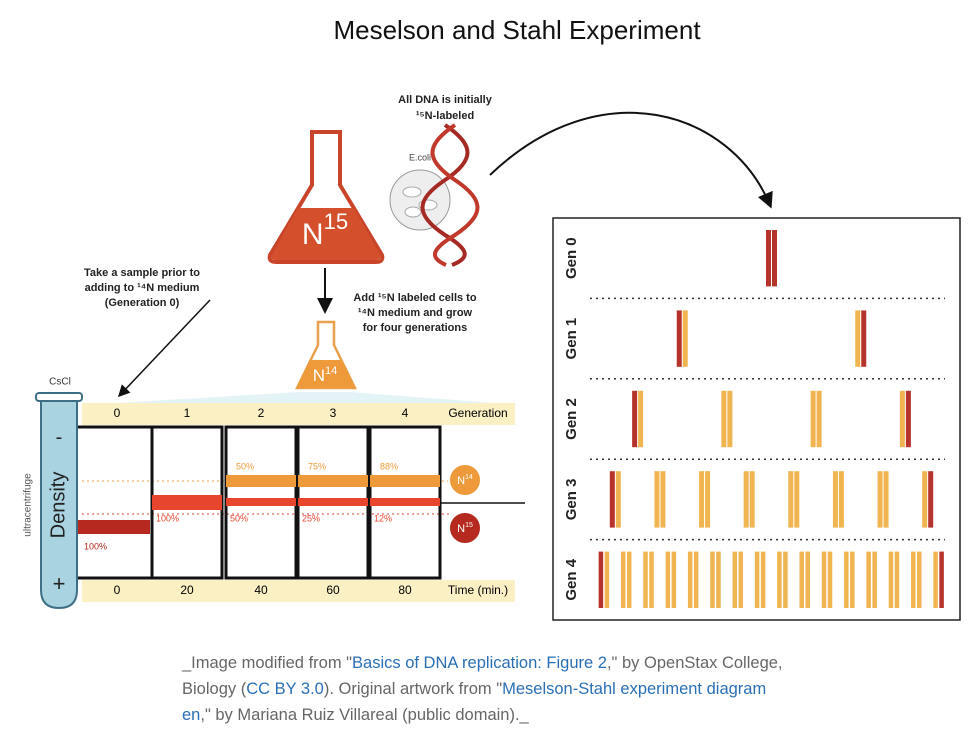 This screenshot has width=968, height=756. I want to click on flask-small-liquid, so click(326, 374).